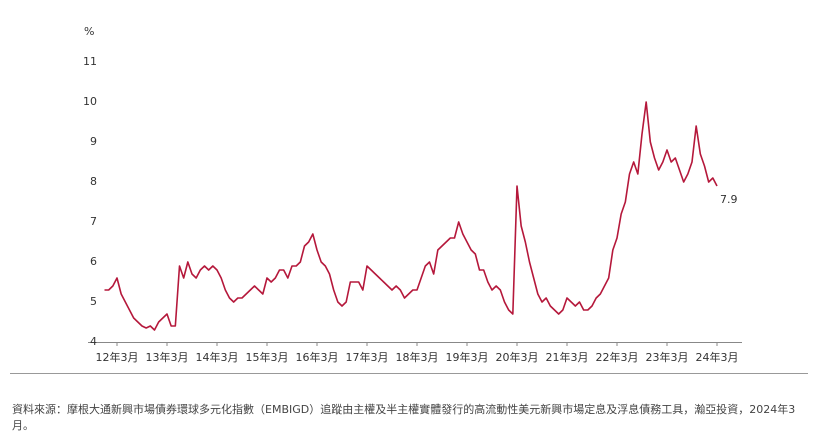  What do you see at coordinates (367, 357) in the screenshot?
I see `x-tick-label: 17年3月` at bounding box center [367, 357].